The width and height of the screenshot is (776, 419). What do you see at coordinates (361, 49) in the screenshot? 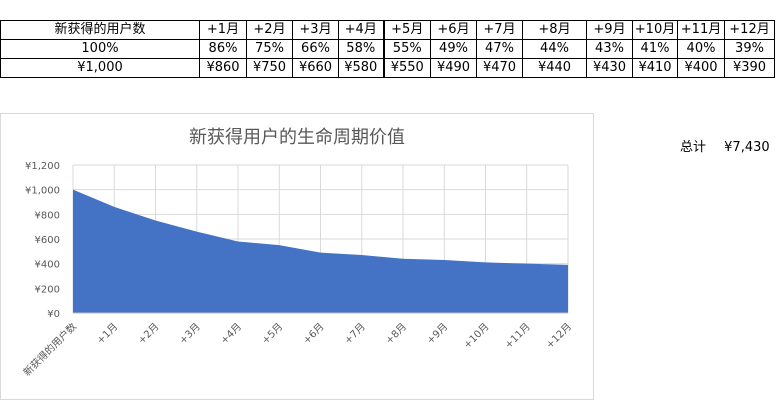
I see `retention-cell: 58%` at bounding box center [361, 49].